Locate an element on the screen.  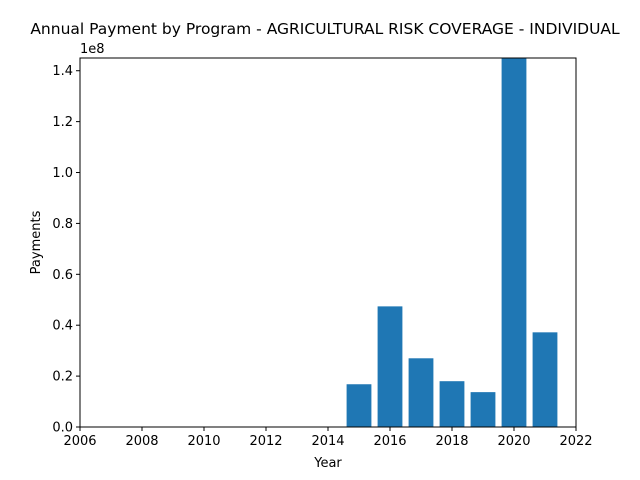
bar-2021 is located at coordinates (545, 379).